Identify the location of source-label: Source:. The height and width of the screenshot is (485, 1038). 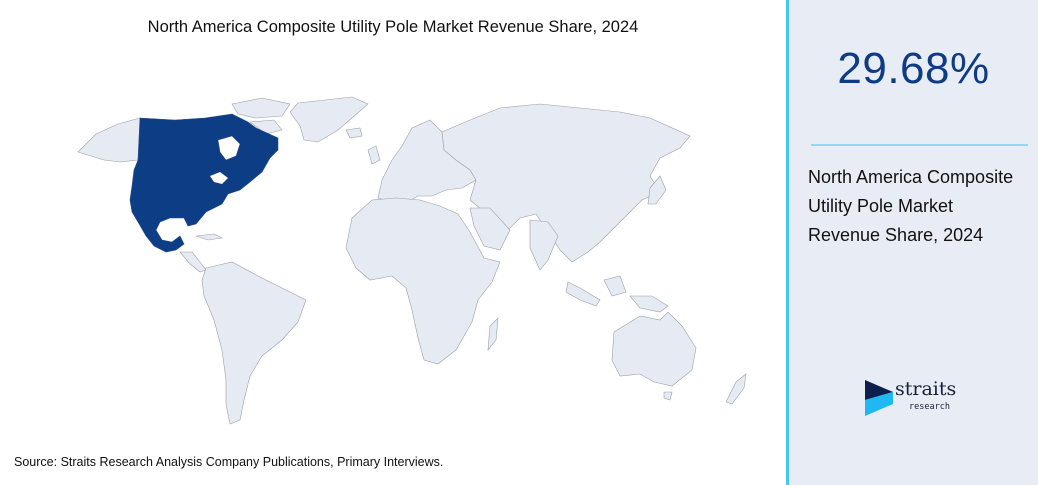
(36, 462).